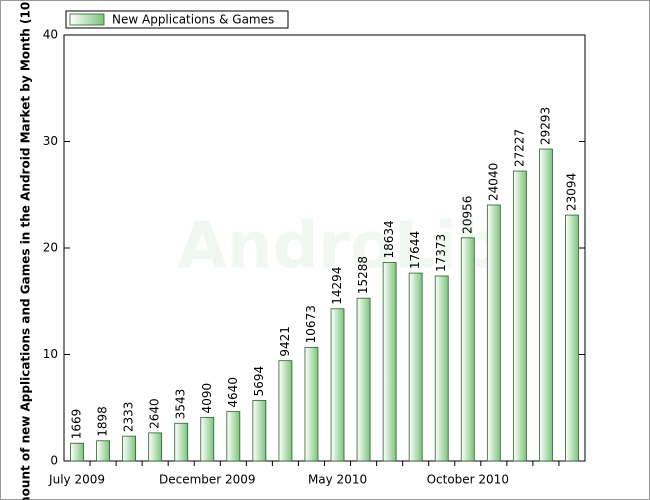  Describe the element at coordinates (50, 35) in the screenshot. I see `y-tick-label: 40` at that location.